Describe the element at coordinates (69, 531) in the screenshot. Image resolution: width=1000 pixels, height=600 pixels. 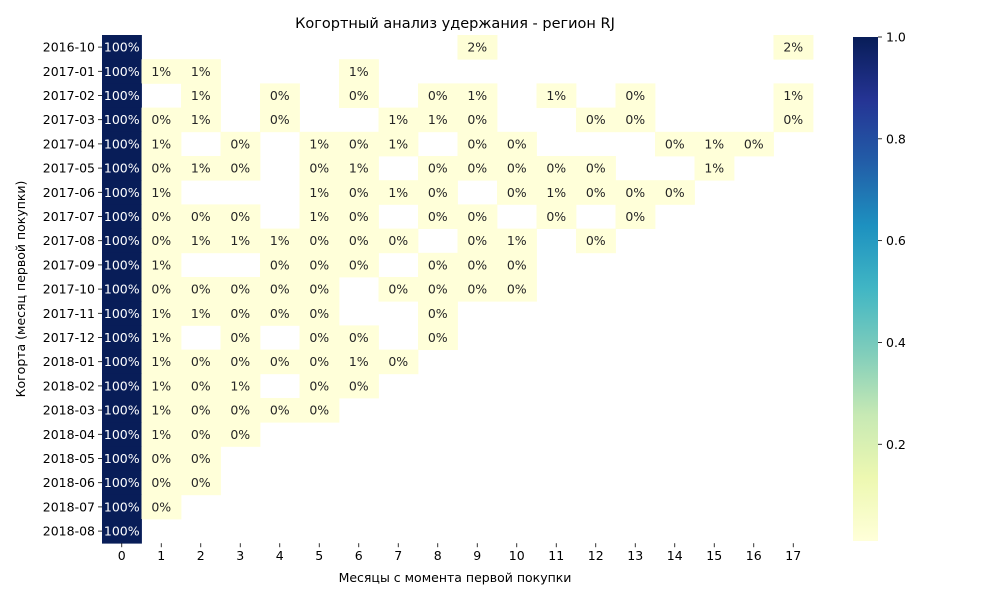
I see `y-tick-label: 2018-08` at that location.